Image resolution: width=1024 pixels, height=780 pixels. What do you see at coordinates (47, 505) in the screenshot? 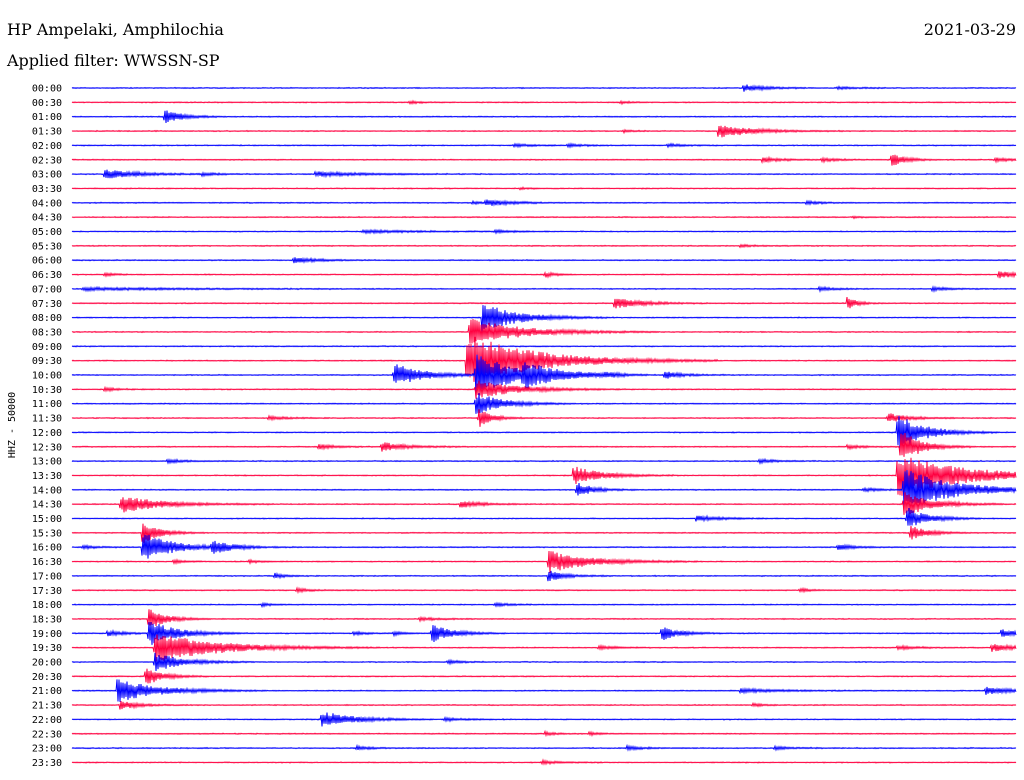
I see `tick-label: 14:30` at bounding box center [47, 505].